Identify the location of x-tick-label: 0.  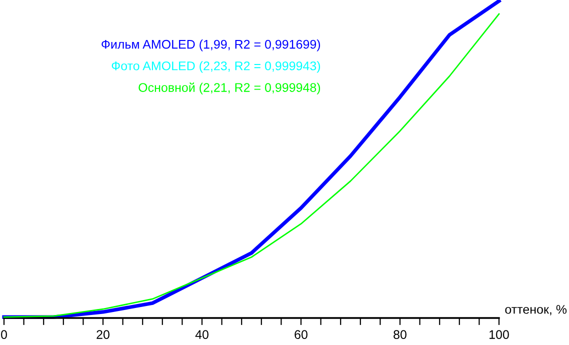
(4, 334).